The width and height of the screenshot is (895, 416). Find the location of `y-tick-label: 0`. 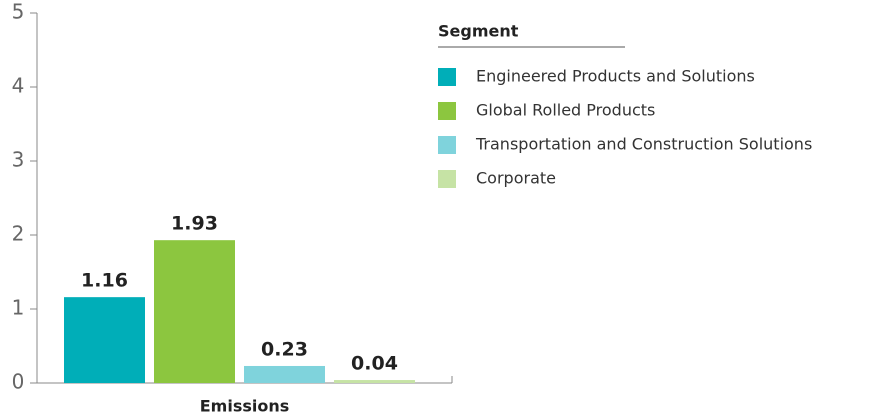

y-tick-label: 0 is located at coordinates (18, 382).